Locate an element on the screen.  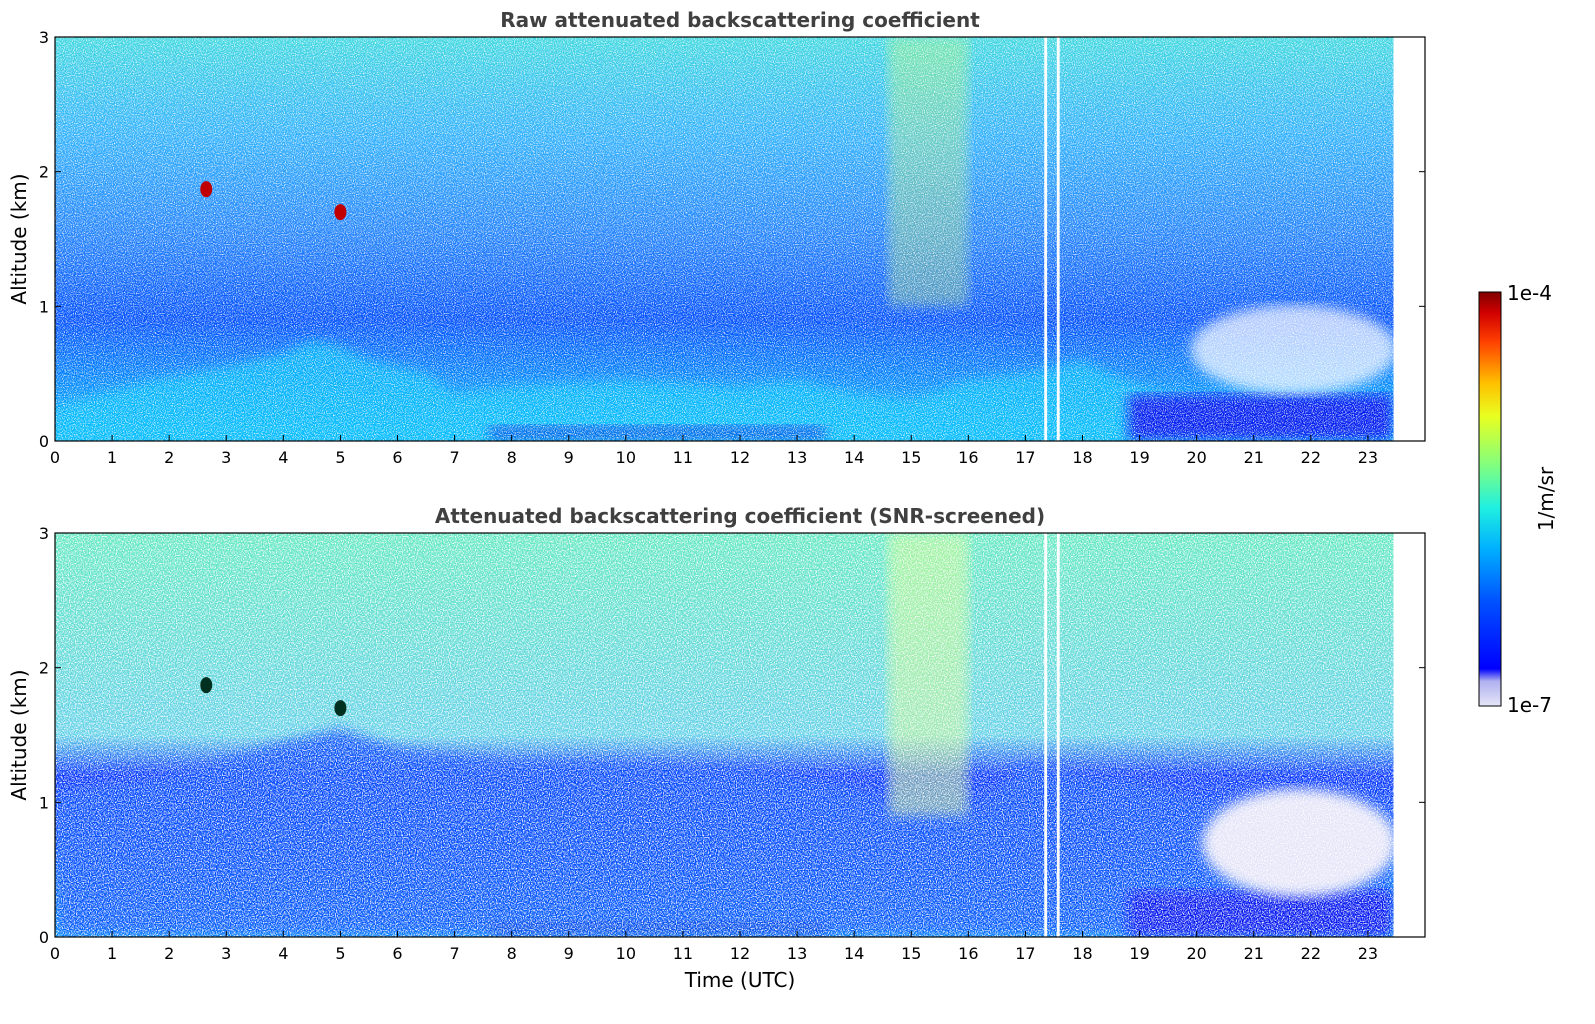
panel-snr-xlabel: Time (UTC) is located at coordinates (740, 980).